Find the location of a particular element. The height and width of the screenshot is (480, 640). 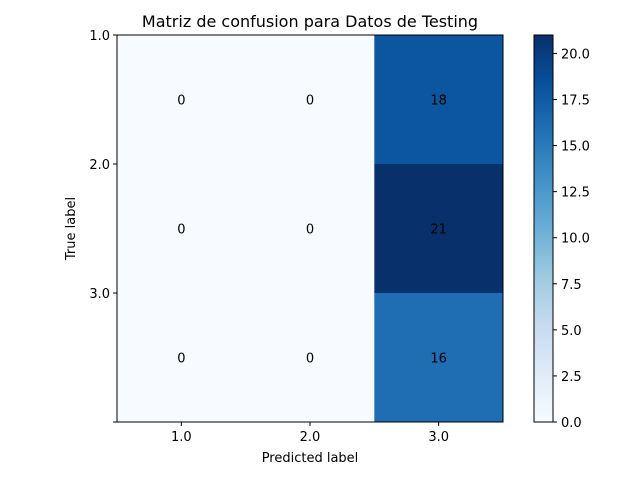

colorbar-tick-label: 17.5 is located at coordinates (575, 101).